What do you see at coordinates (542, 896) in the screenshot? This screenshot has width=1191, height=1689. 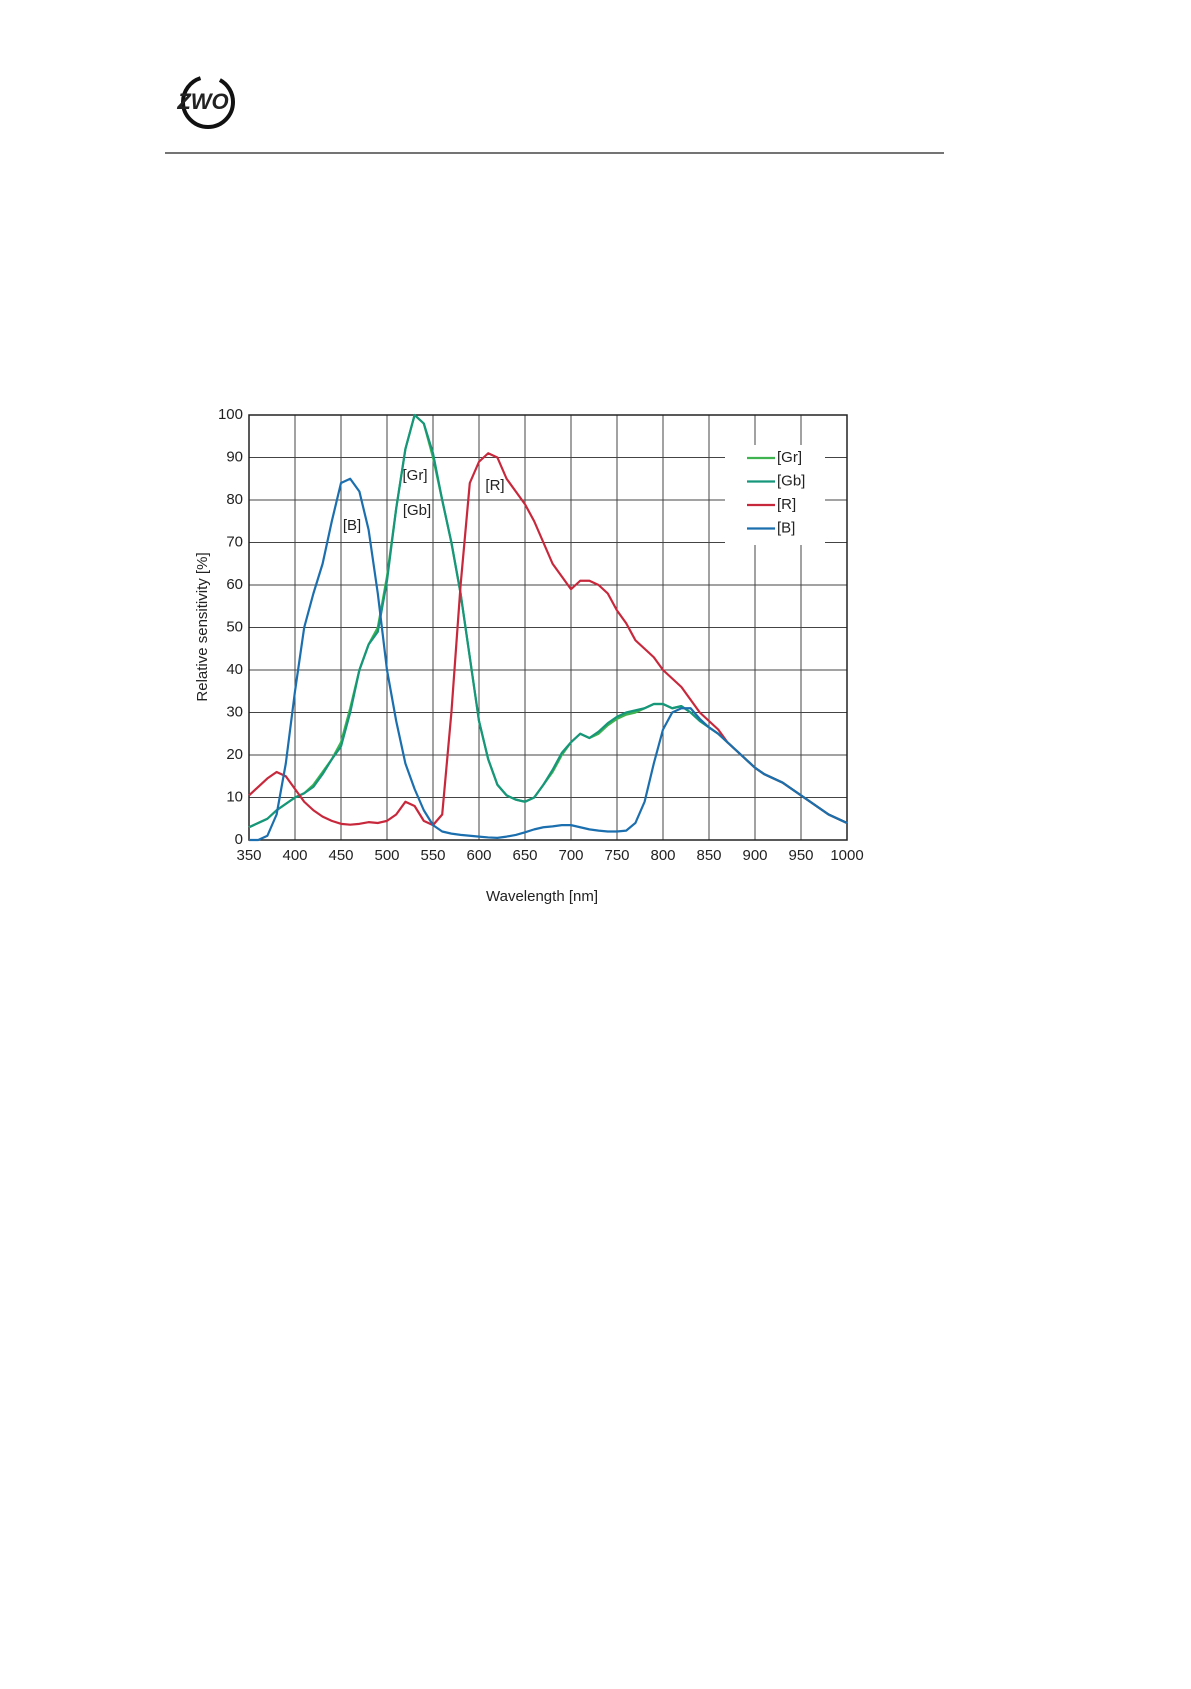 I see `x-axis-label: Wavelength [nm]` at bounding box center [542, 896].